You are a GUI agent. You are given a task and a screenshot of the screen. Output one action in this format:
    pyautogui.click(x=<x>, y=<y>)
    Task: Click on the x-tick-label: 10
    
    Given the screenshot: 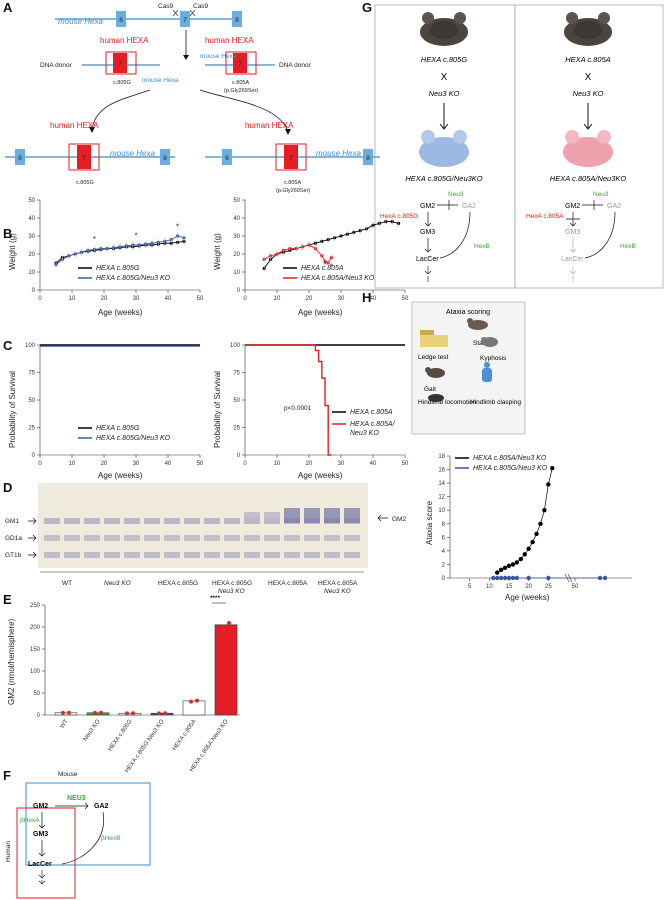 What is the action you would take?
    pyautogui.click(x=72, y=464)
    